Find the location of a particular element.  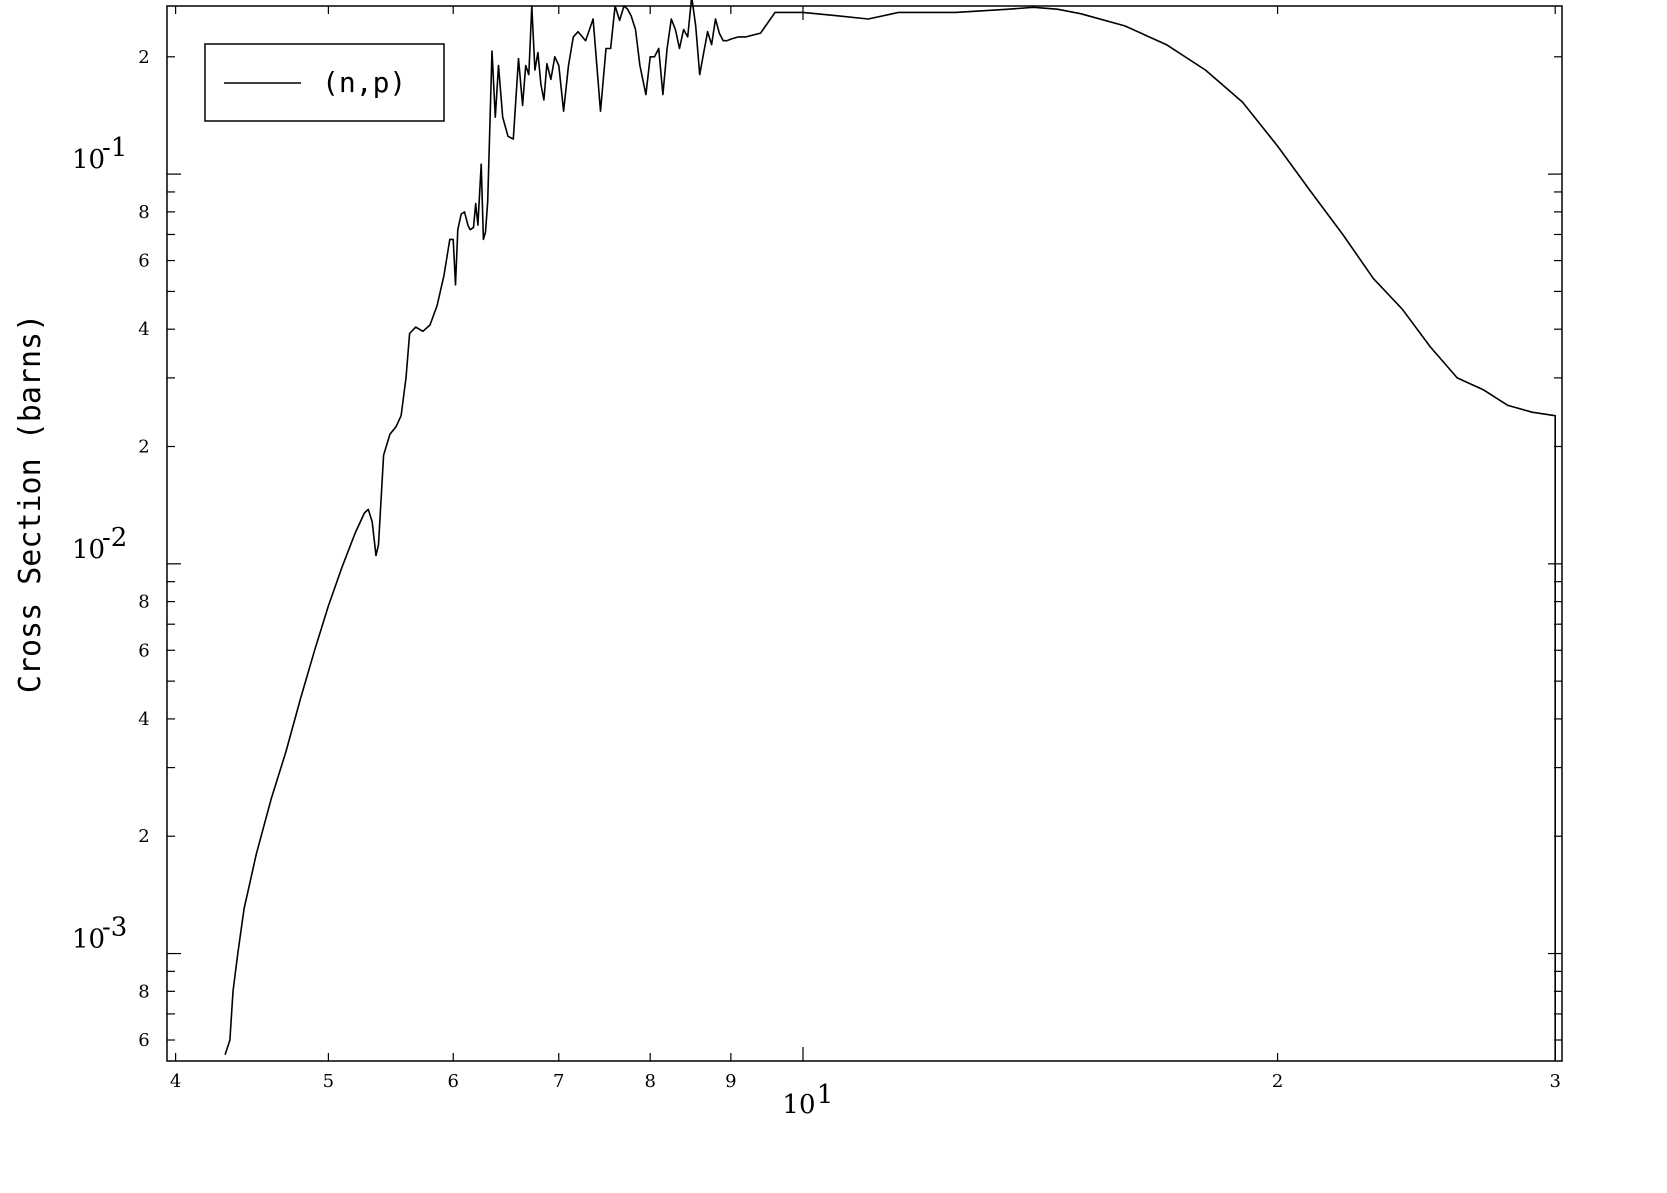

x-tick-label: 8 is located at coordinates (649, 1081).